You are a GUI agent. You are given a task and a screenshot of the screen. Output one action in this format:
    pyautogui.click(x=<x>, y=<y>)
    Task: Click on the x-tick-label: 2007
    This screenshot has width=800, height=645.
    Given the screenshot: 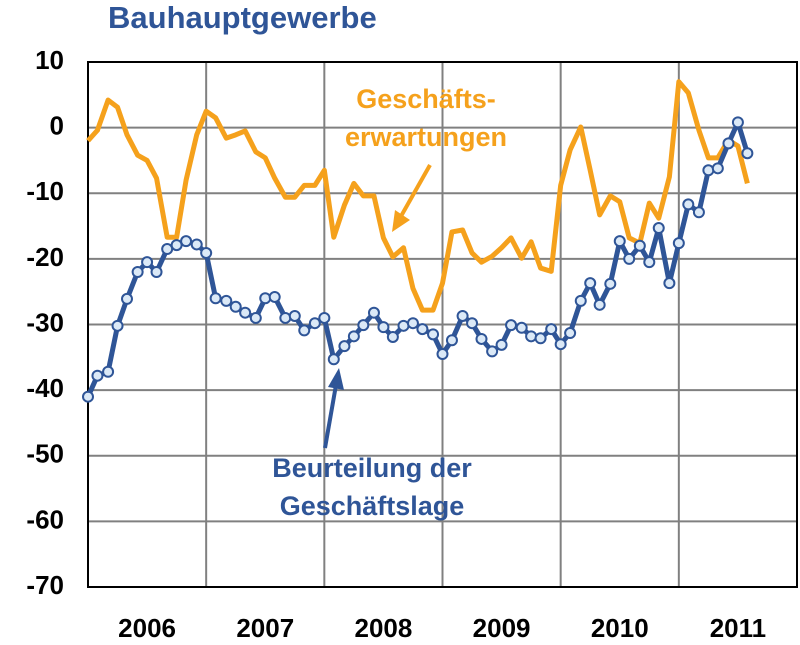 What is the action you would take?
    pyautogui.click(x=265, y=628)
    